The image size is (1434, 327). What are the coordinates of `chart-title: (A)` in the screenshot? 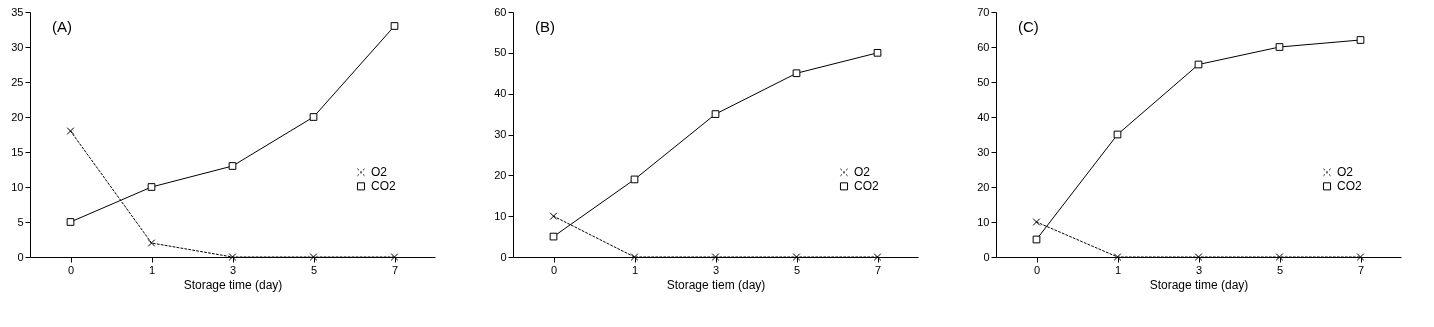 It's located at (62, 26).